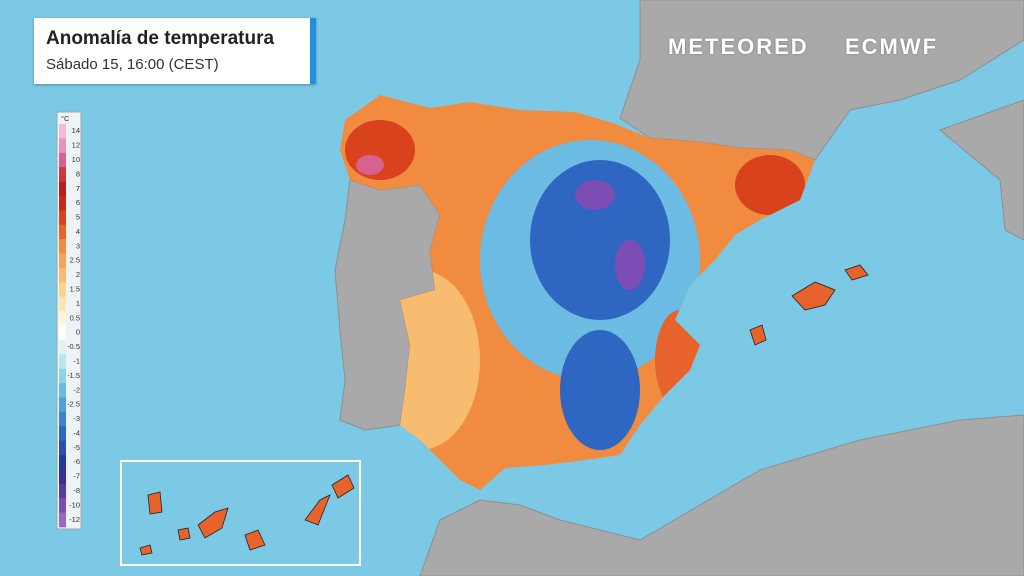  I want to click on islands, so click(809, 305).